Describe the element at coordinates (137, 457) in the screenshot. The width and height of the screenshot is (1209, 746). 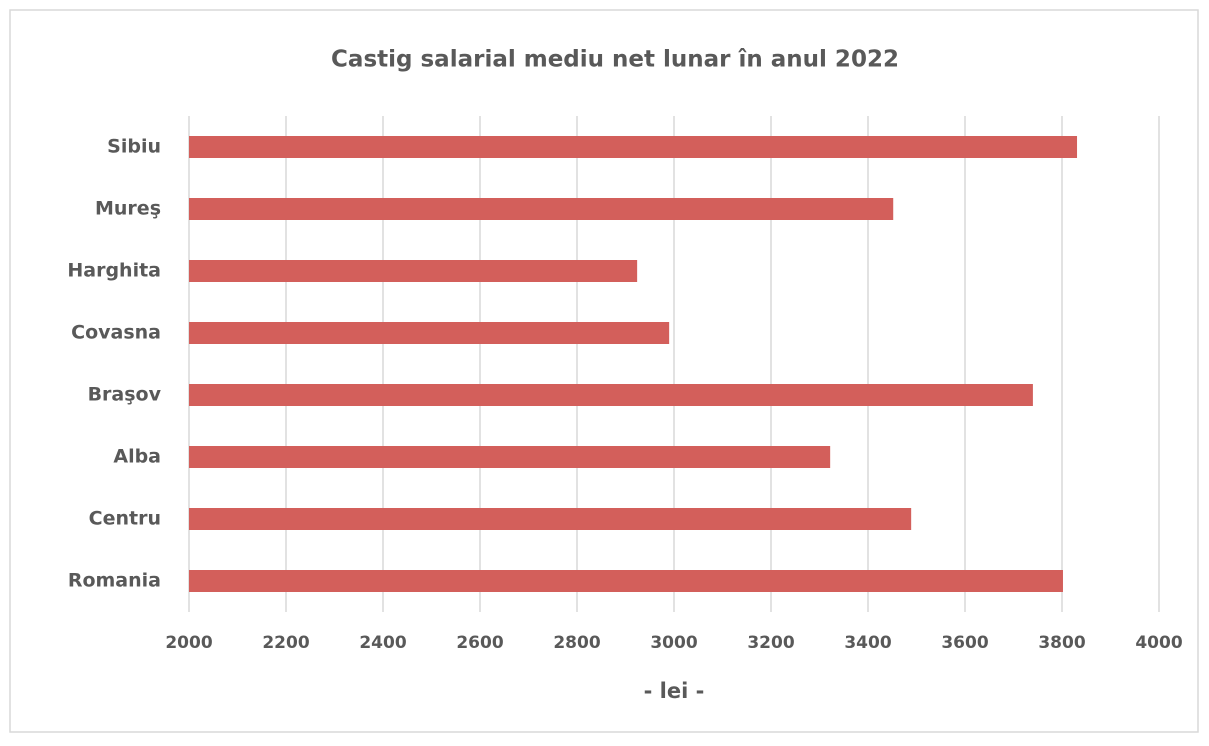
I see `y-tick-label: Alba` at that location.